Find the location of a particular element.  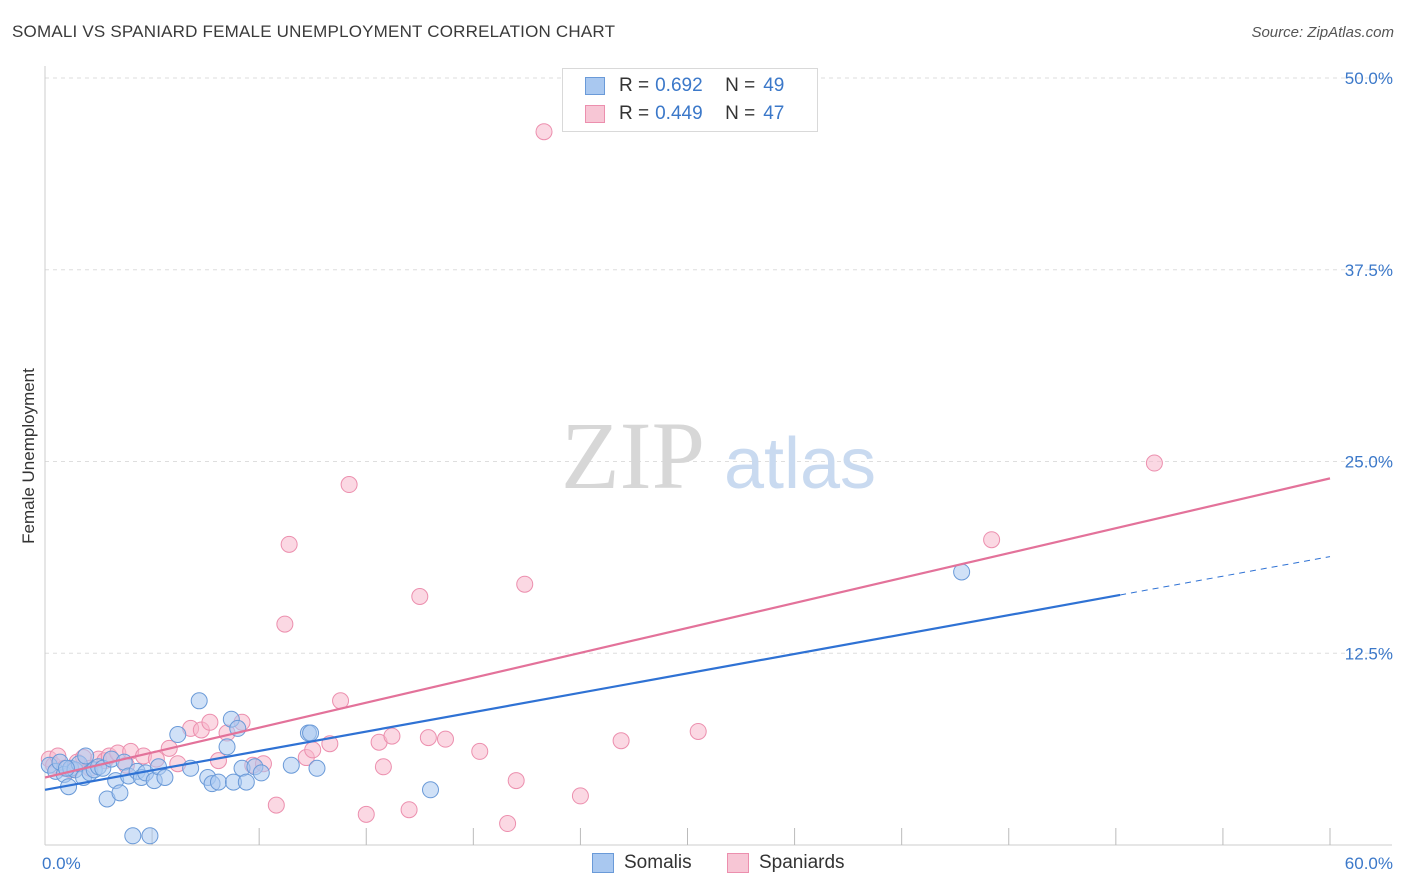

legend-row-somalis: R = 0.692 N = 49 is located at coordinates (684, 86).